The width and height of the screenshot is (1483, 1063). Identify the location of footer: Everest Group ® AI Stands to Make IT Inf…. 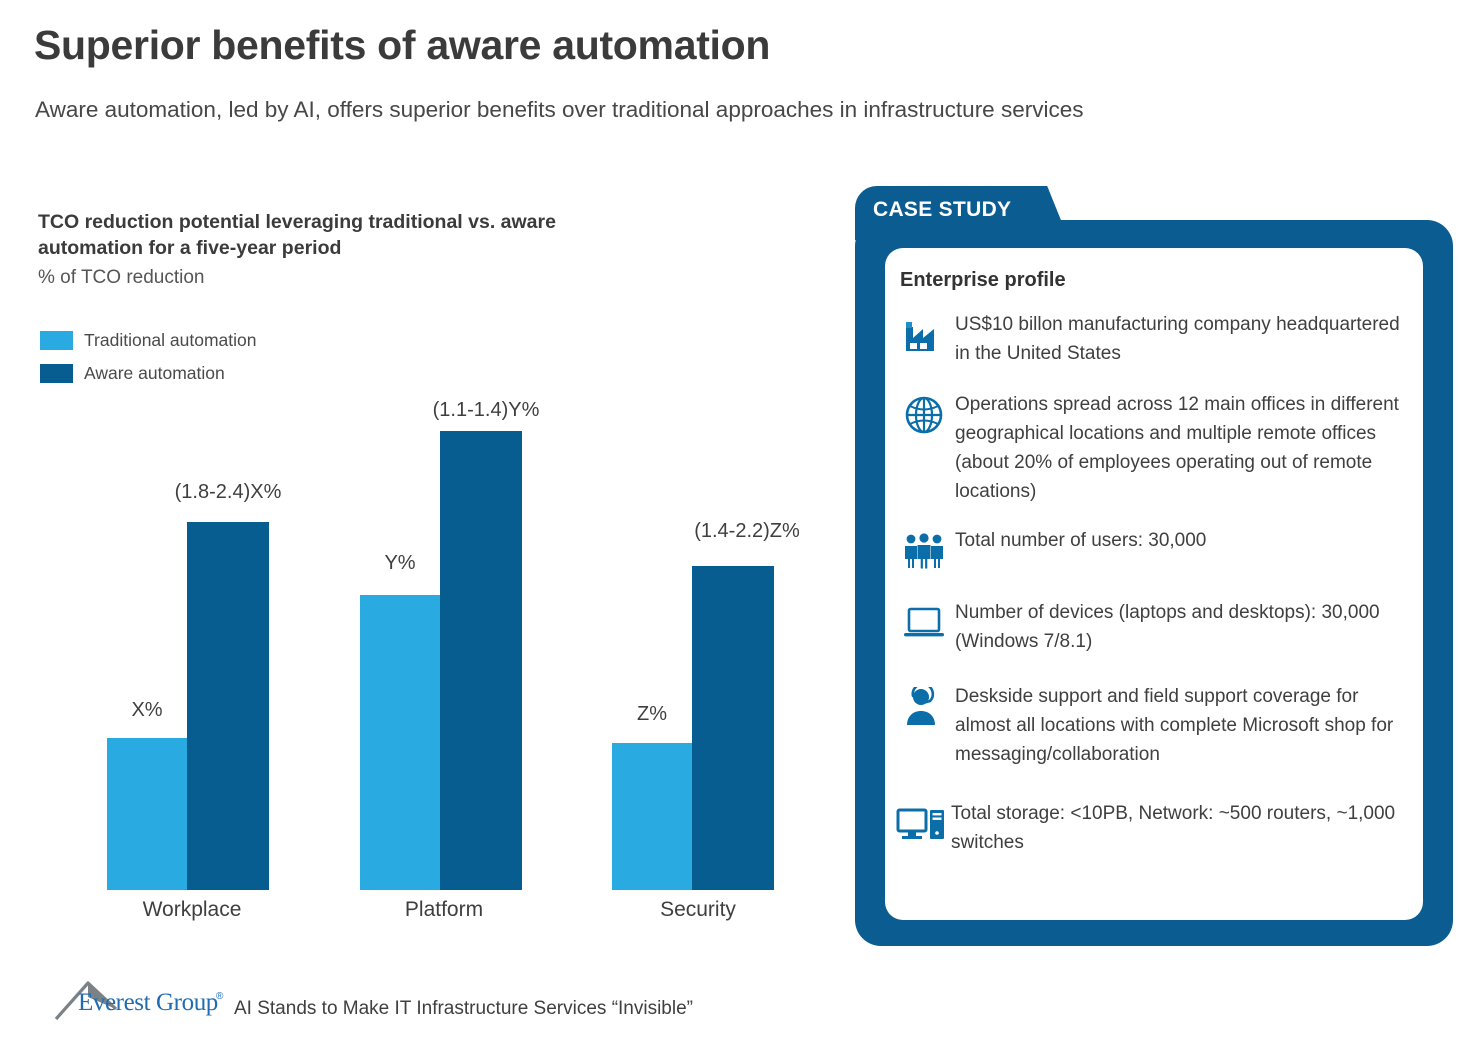
(372, 1000).